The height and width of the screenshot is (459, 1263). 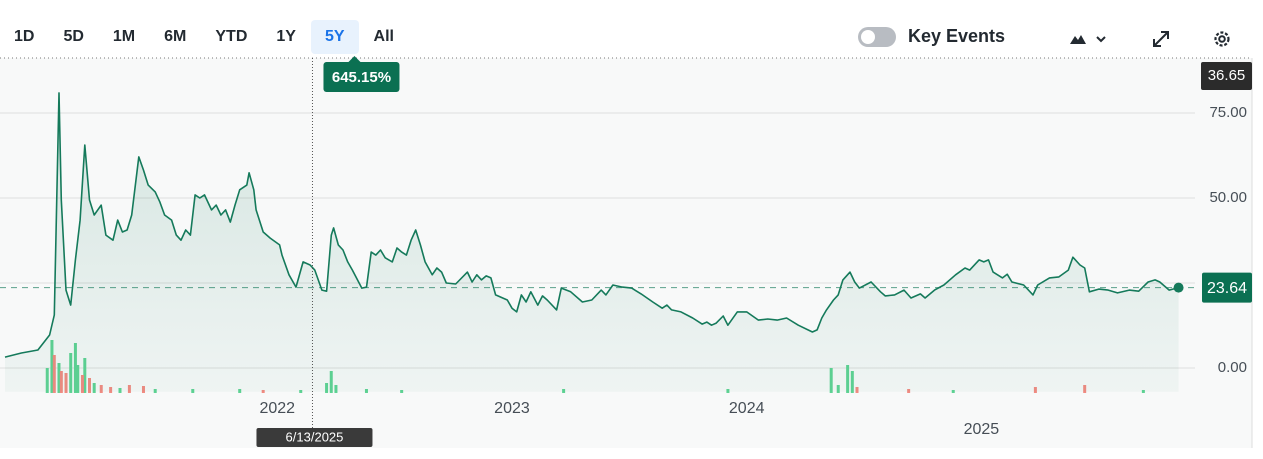 I want to click on x-tick-label: 2023, so click(x=512, y=408).